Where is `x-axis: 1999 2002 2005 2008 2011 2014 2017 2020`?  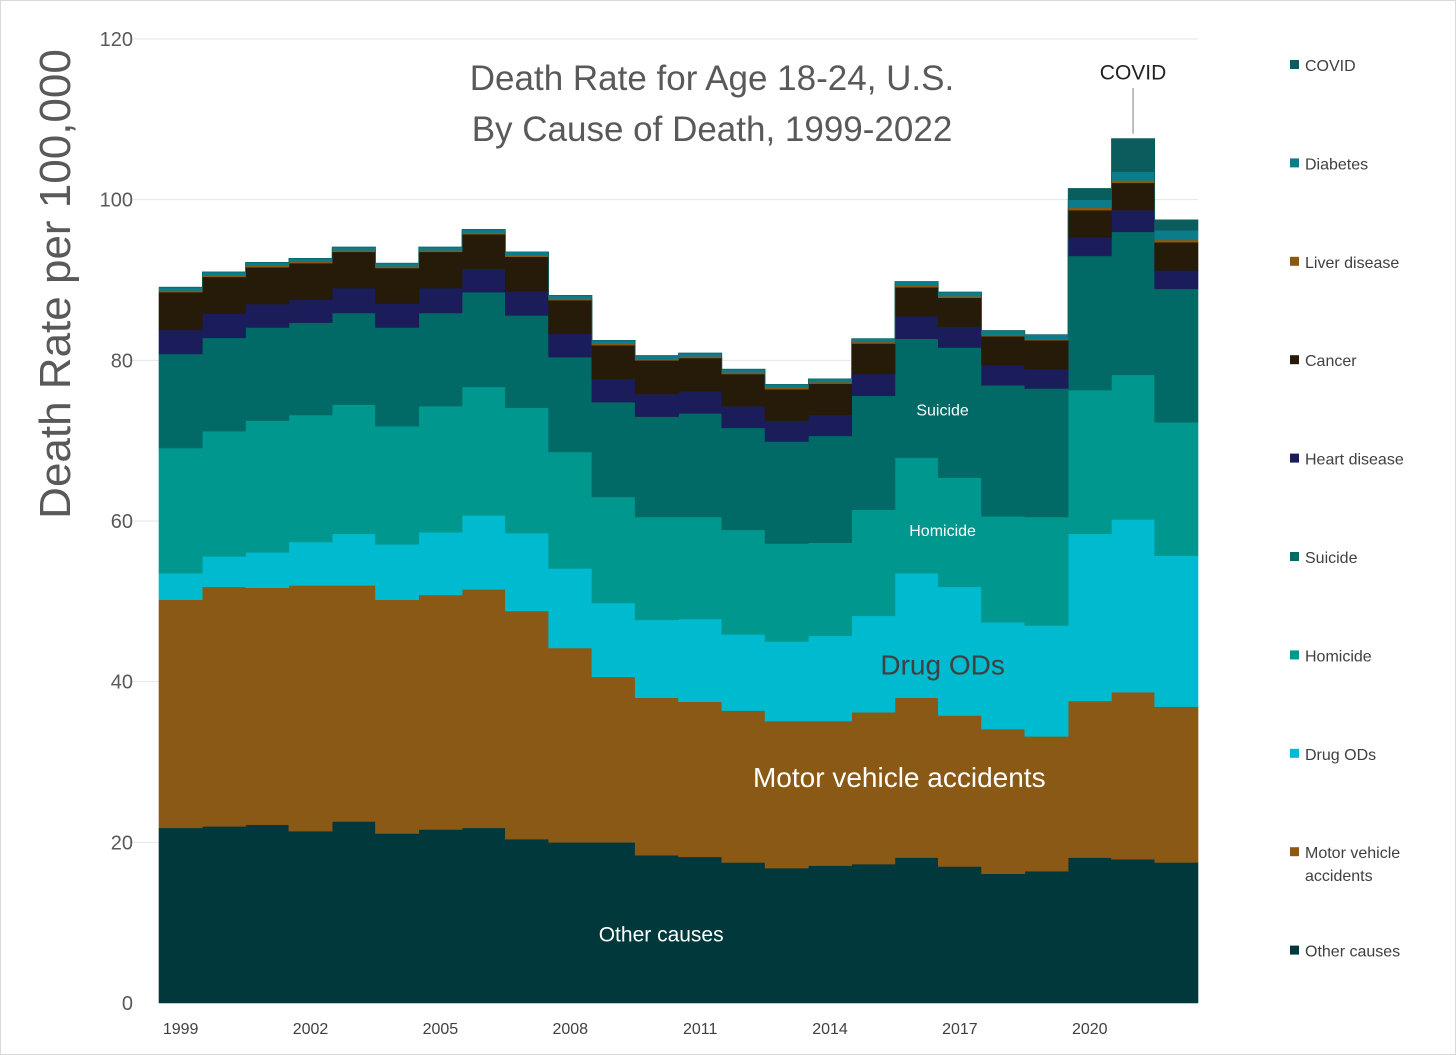
x-axis: 1999 2002 2005 2008 2011 2014 2017 2020 is located at coordinates (635, 1029).